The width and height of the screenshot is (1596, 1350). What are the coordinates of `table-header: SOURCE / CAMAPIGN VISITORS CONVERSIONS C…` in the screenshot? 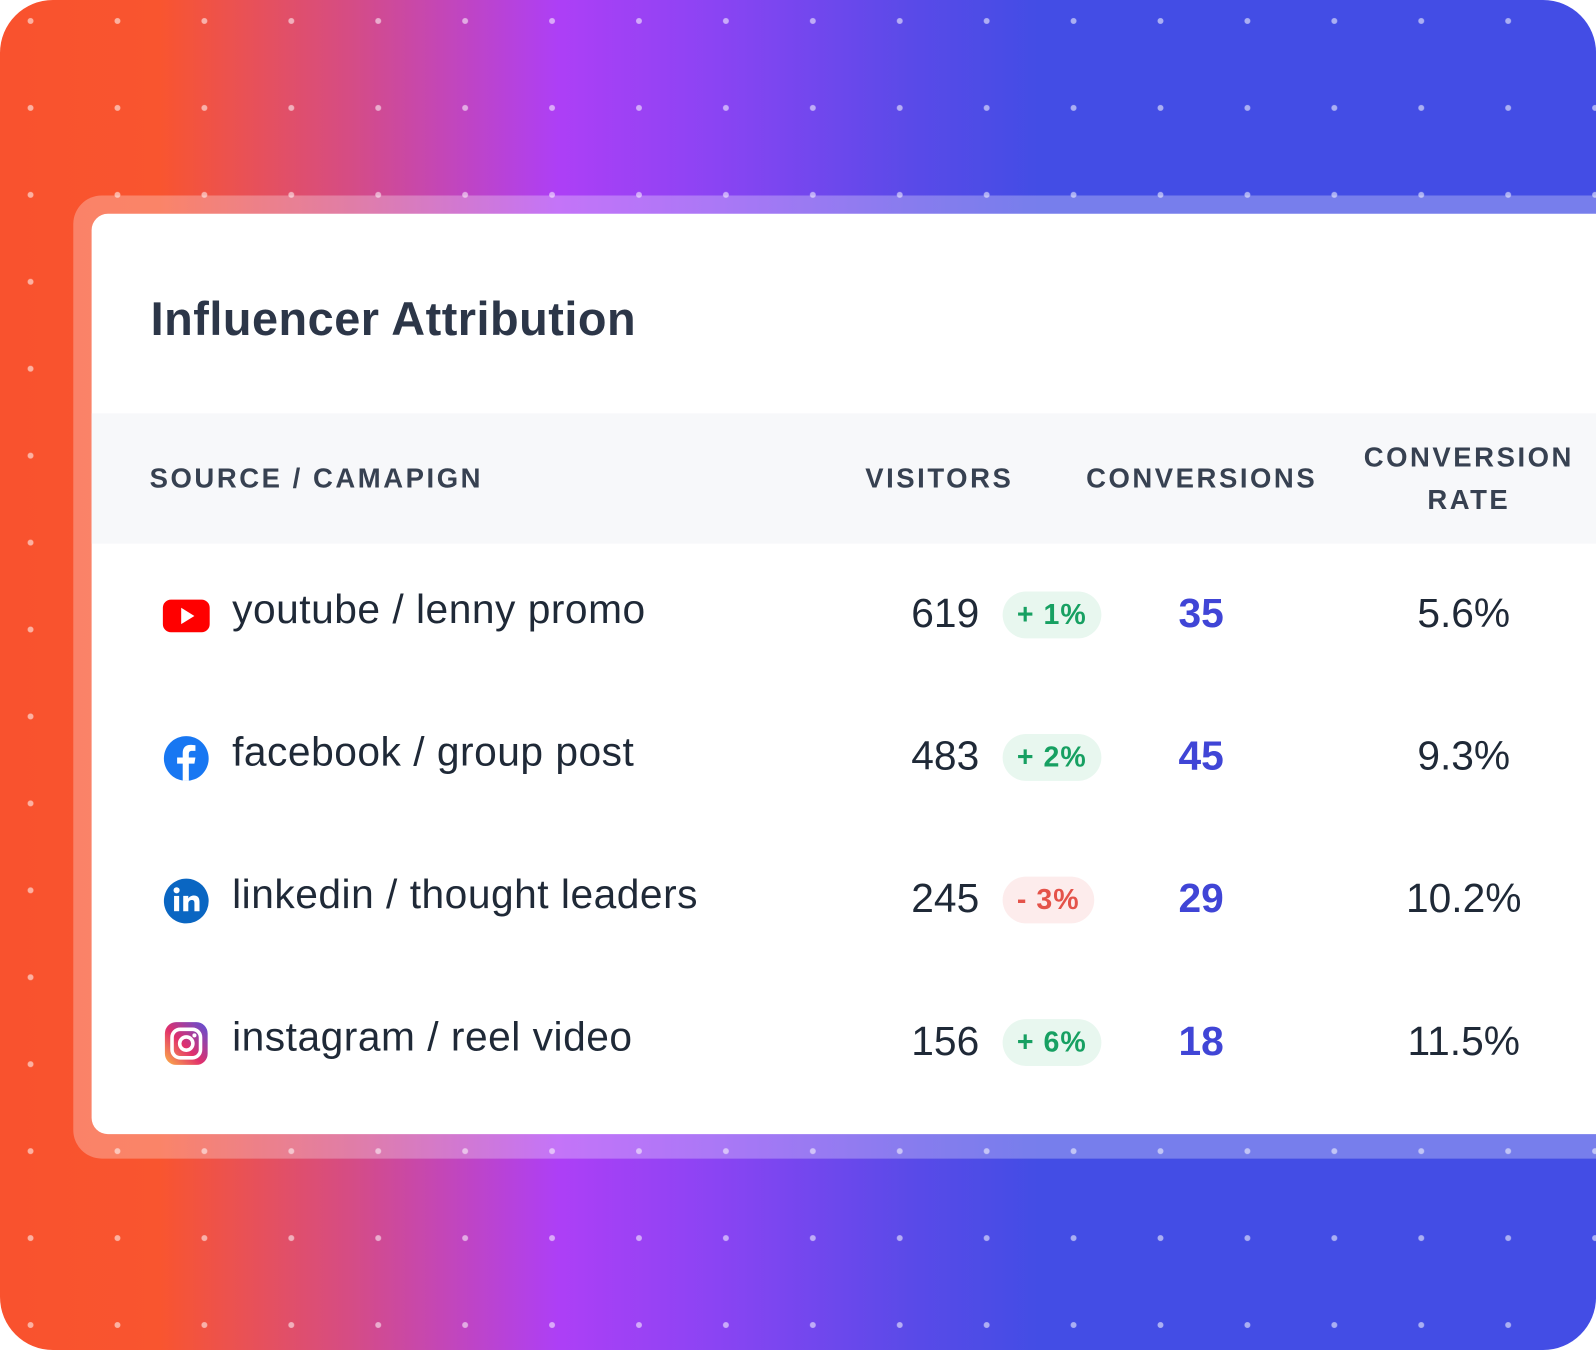 It's located at (843, 478).